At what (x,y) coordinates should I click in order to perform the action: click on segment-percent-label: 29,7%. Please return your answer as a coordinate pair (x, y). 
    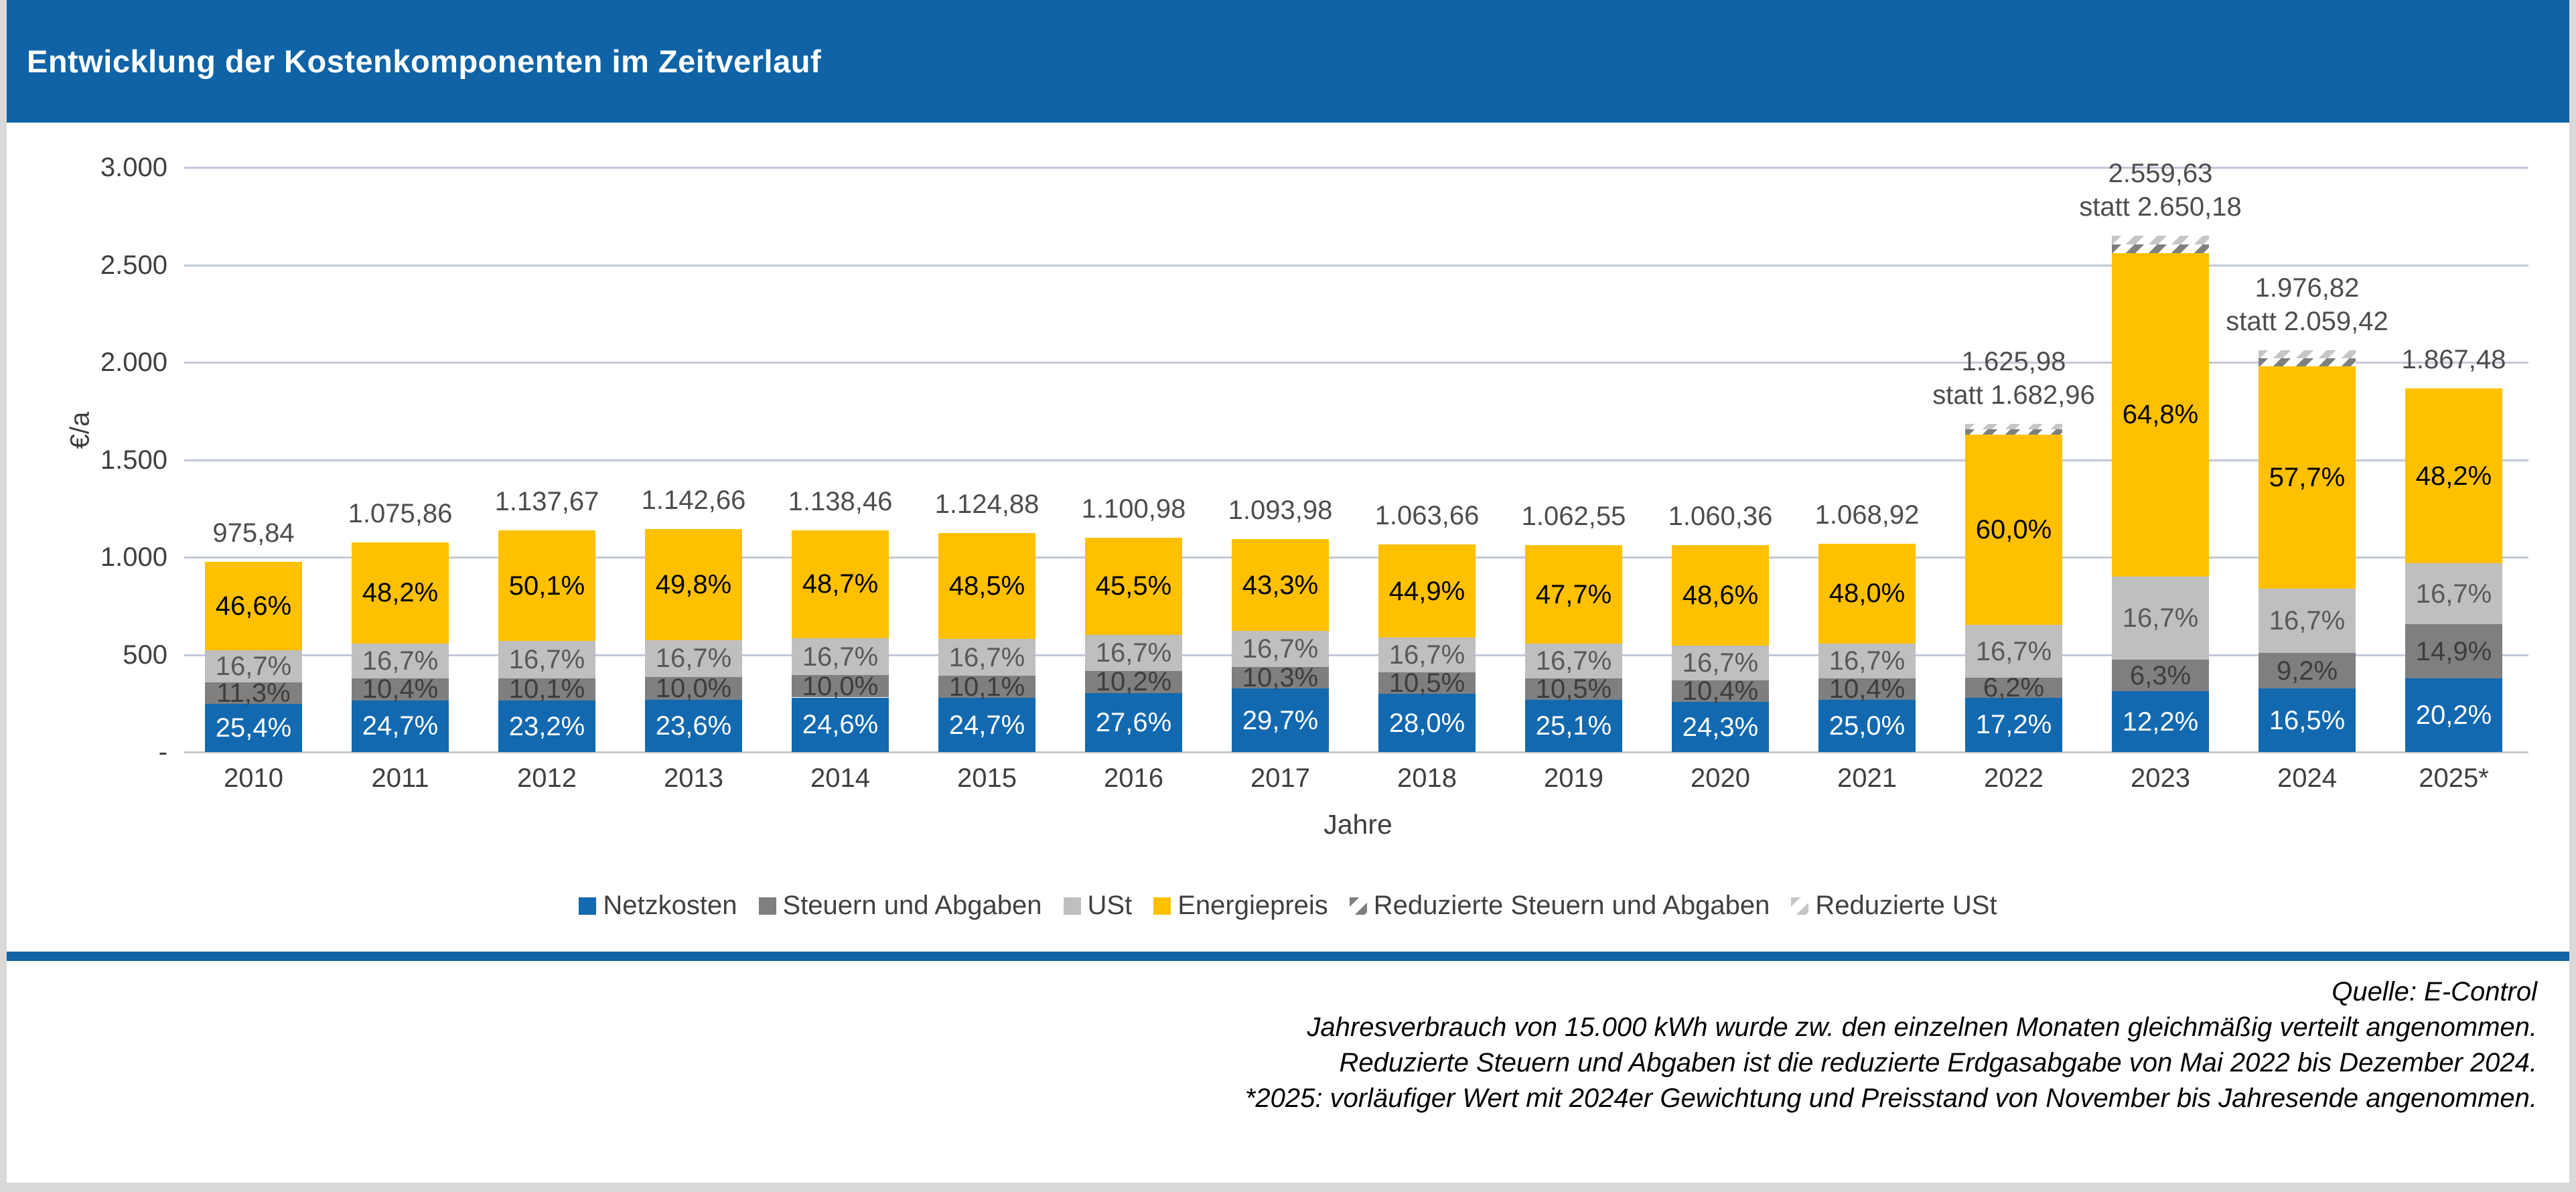
    Looking at the image, I should click on (1280, 720).